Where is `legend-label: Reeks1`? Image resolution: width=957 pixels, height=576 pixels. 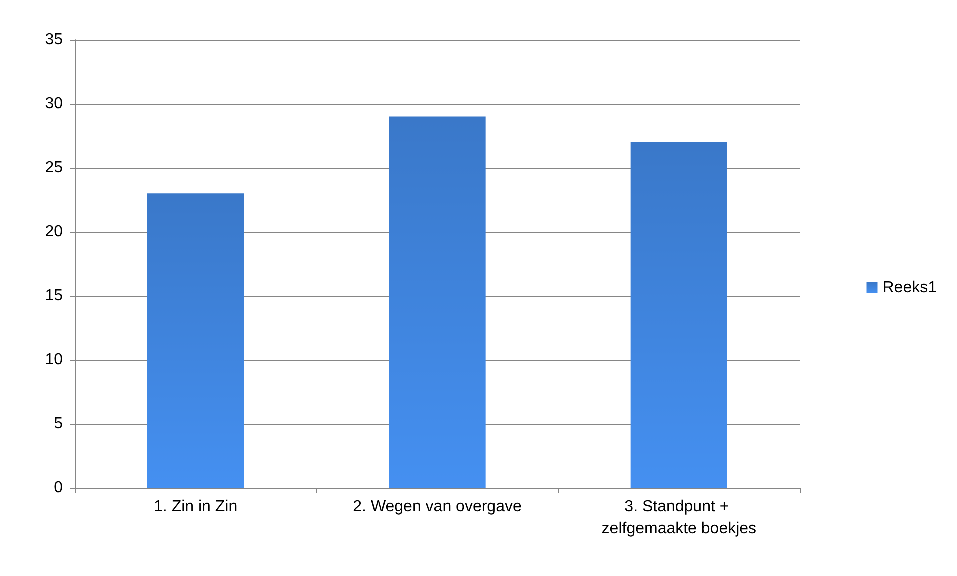
legend-label: Reeks1 is located at coordinates (910, 288).